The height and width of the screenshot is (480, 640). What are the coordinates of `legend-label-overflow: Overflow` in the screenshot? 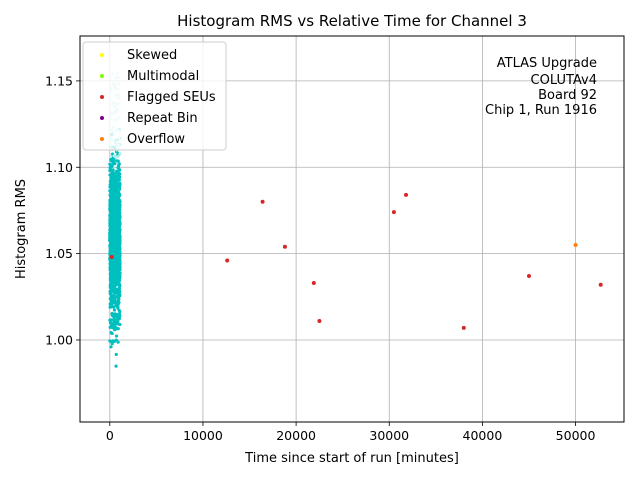 It's located at (156, 139).